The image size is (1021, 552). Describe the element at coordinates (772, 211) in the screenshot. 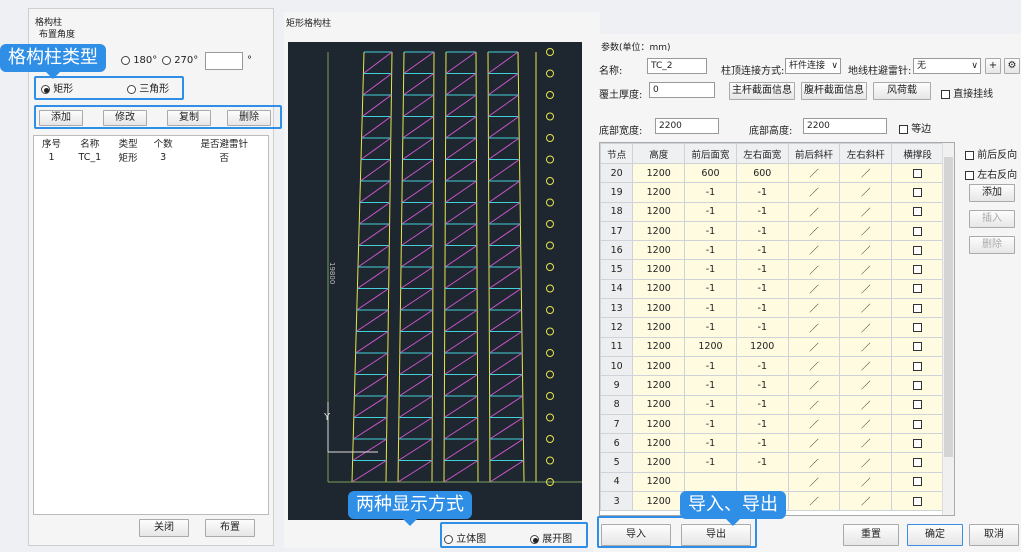

I see `table-row: 18 1200 -1 -1 ／／` at that location.